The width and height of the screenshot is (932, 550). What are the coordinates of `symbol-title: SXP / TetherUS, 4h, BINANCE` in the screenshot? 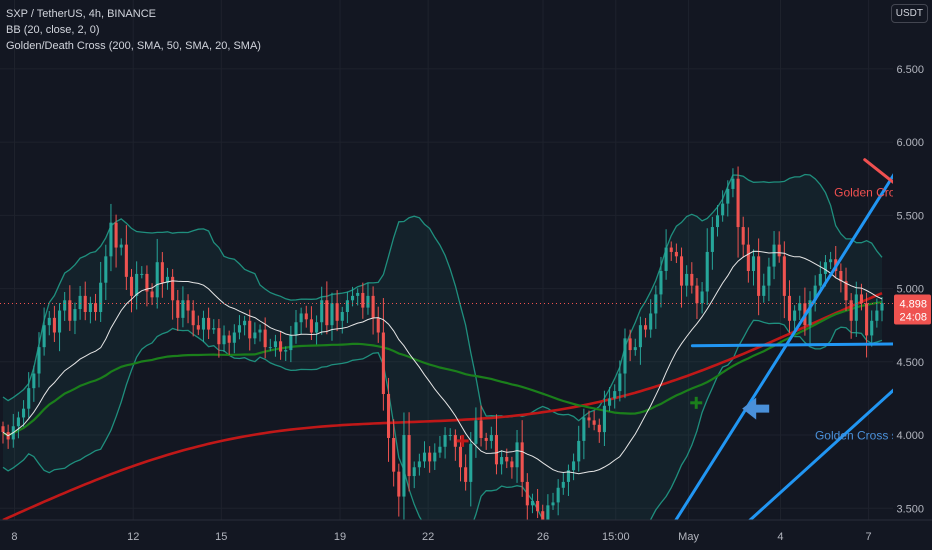 It's located at (81, 14).